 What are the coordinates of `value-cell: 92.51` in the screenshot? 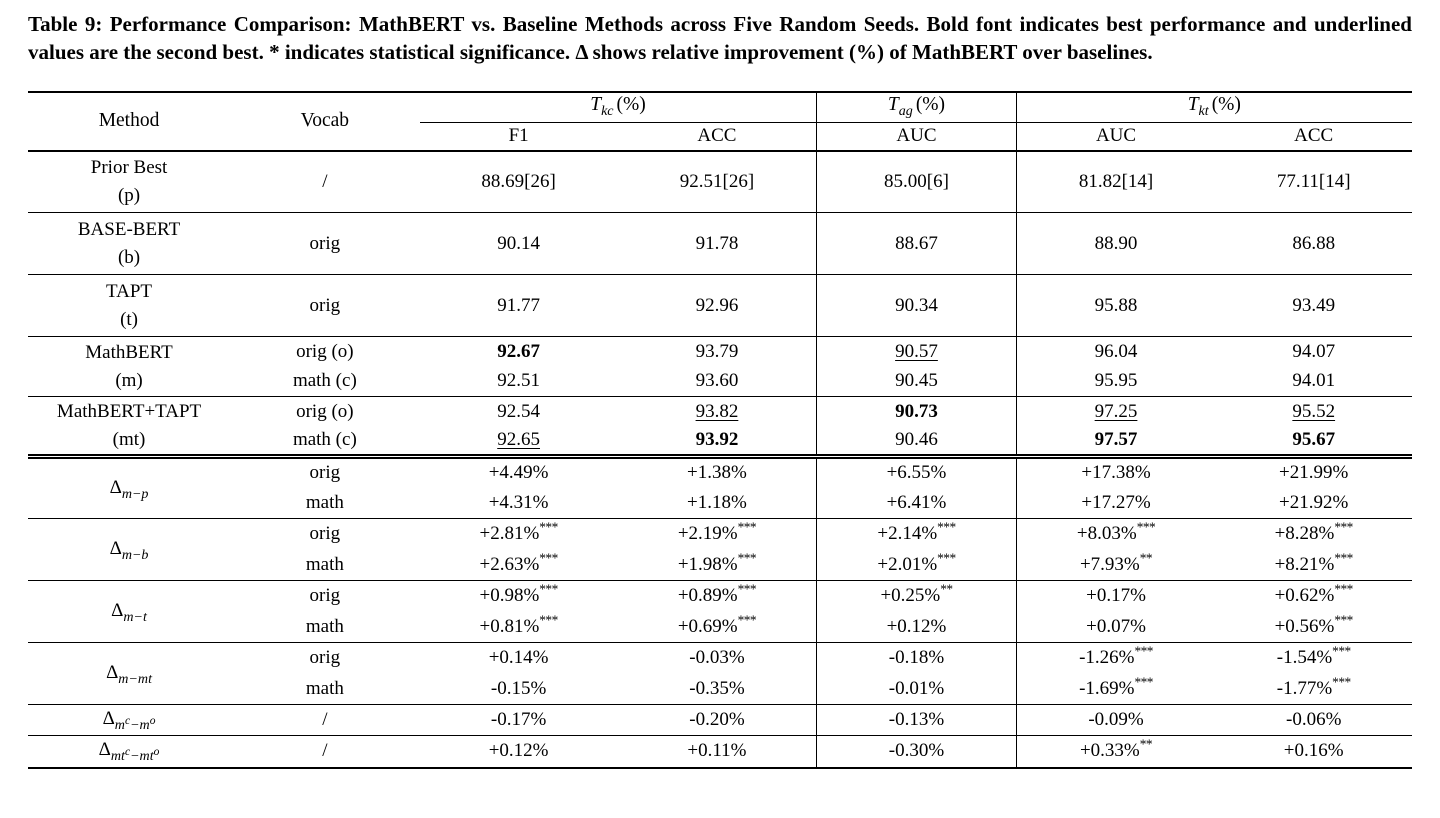 It's located at (518, 382).